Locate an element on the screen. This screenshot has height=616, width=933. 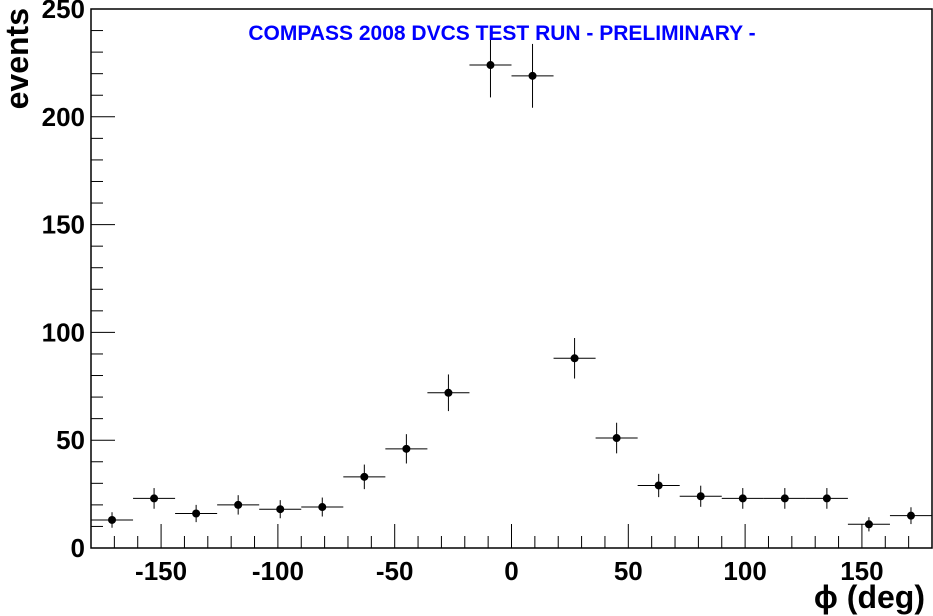
y-tick-label: 50 is located at coordinates (70, 440).